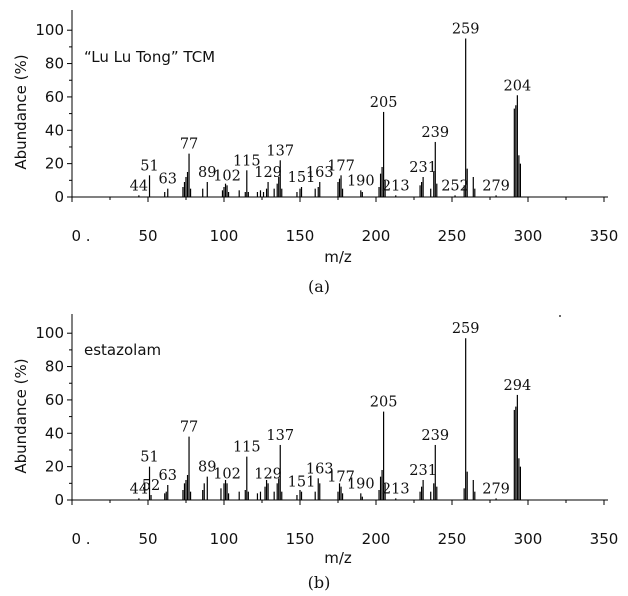  Describe the element at coordinates (147, 539) in the screenshot. I see `x-tick-label-b-1: 50` at that location.